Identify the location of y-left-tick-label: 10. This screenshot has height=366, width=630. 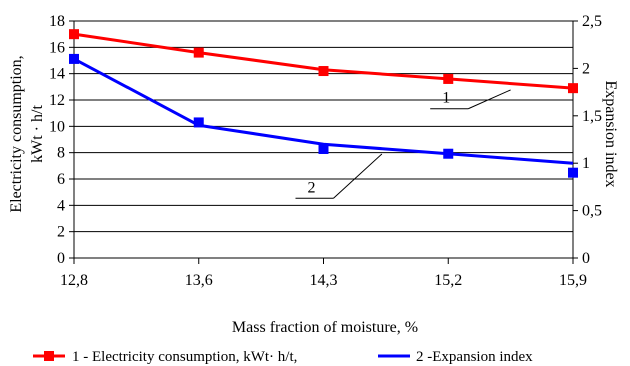
(57, 126).